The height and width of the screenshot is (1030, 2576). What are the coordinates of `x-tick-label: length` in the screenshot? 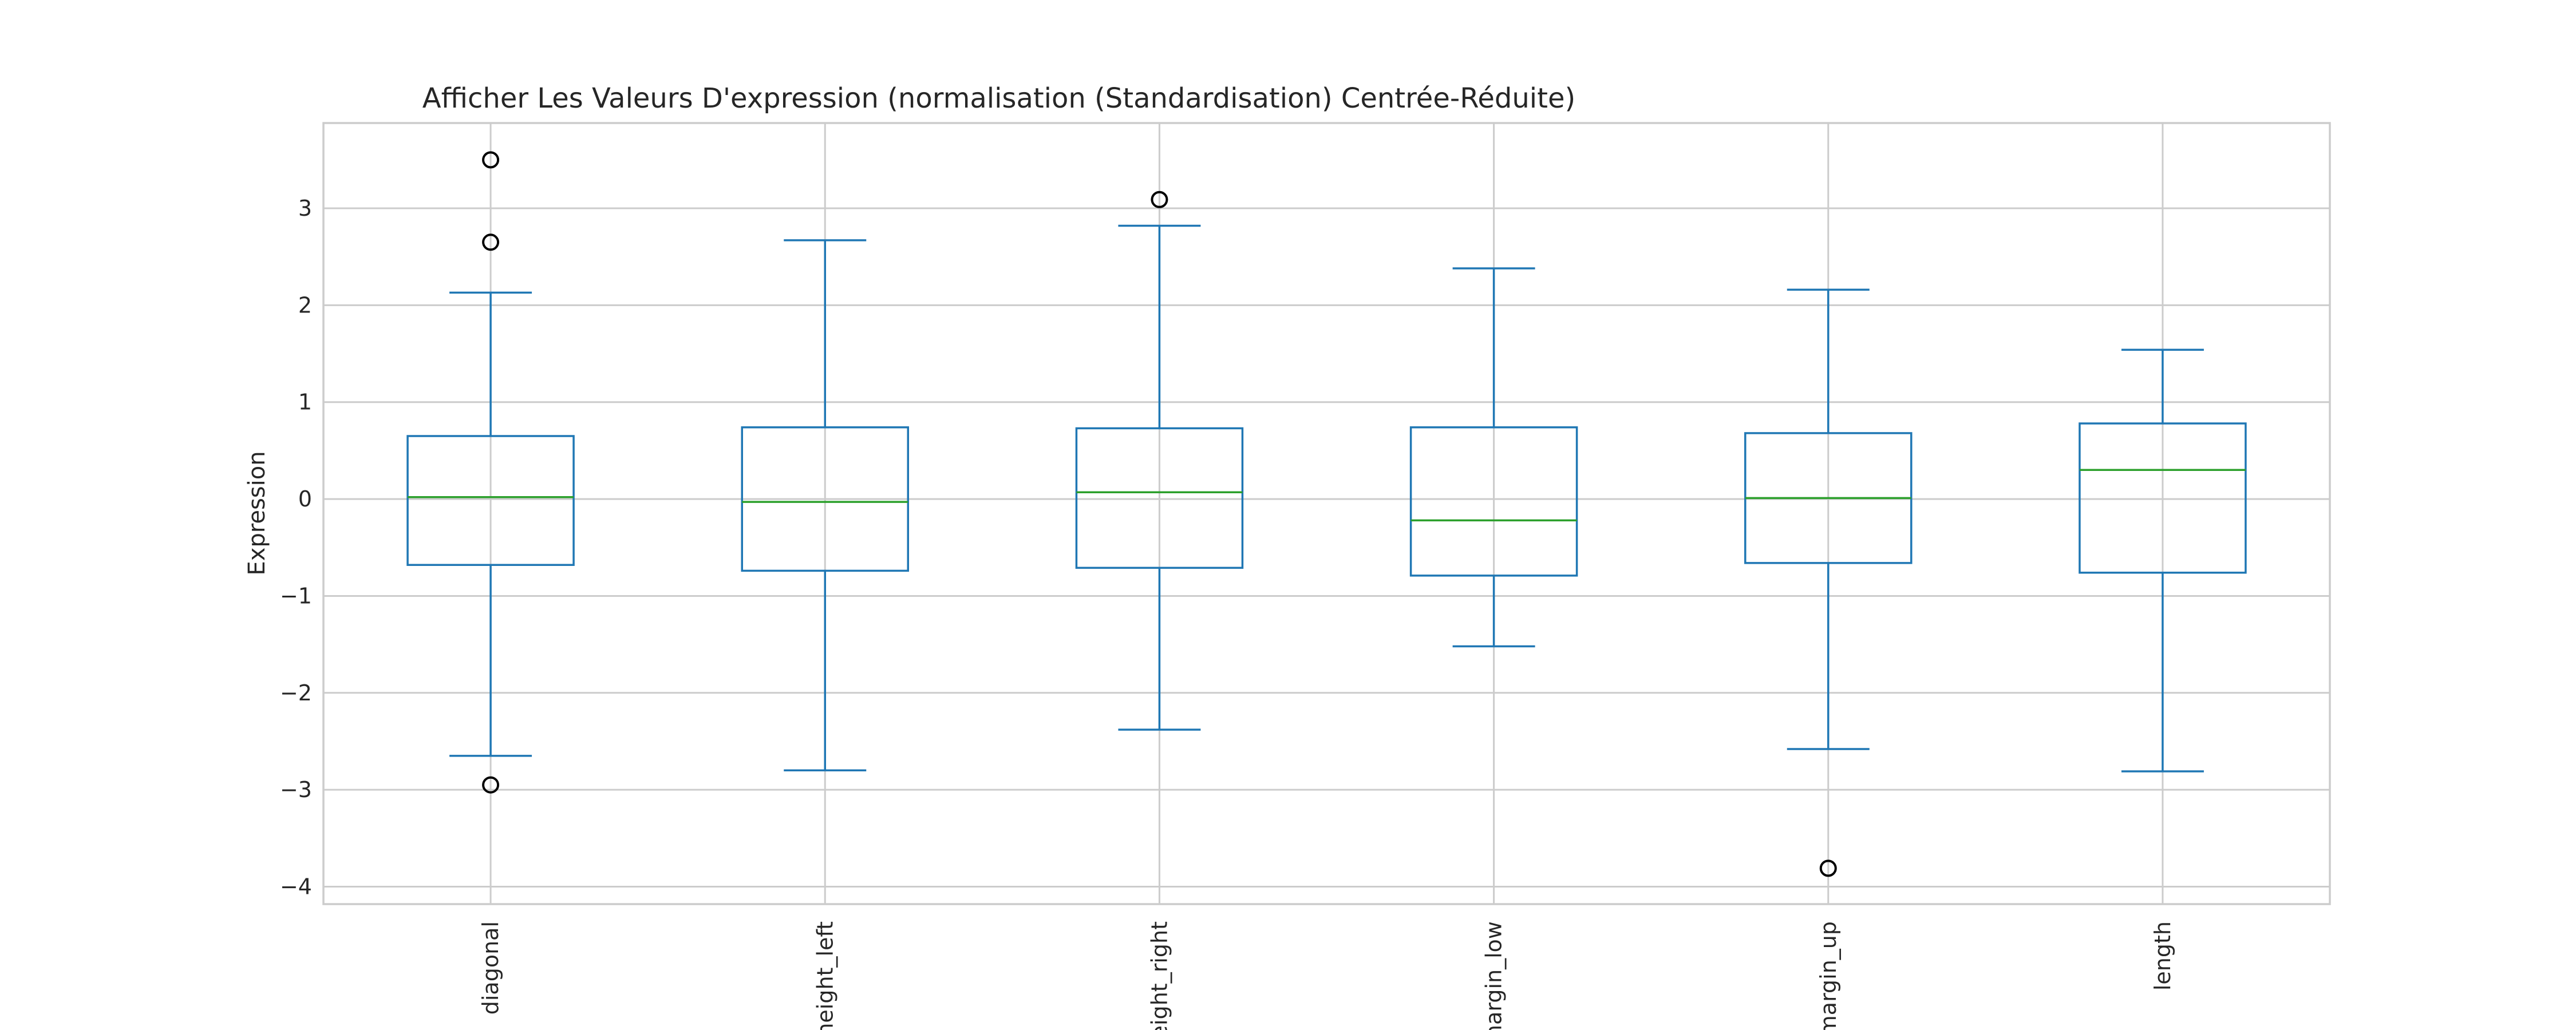 It's located at (2162, 956).